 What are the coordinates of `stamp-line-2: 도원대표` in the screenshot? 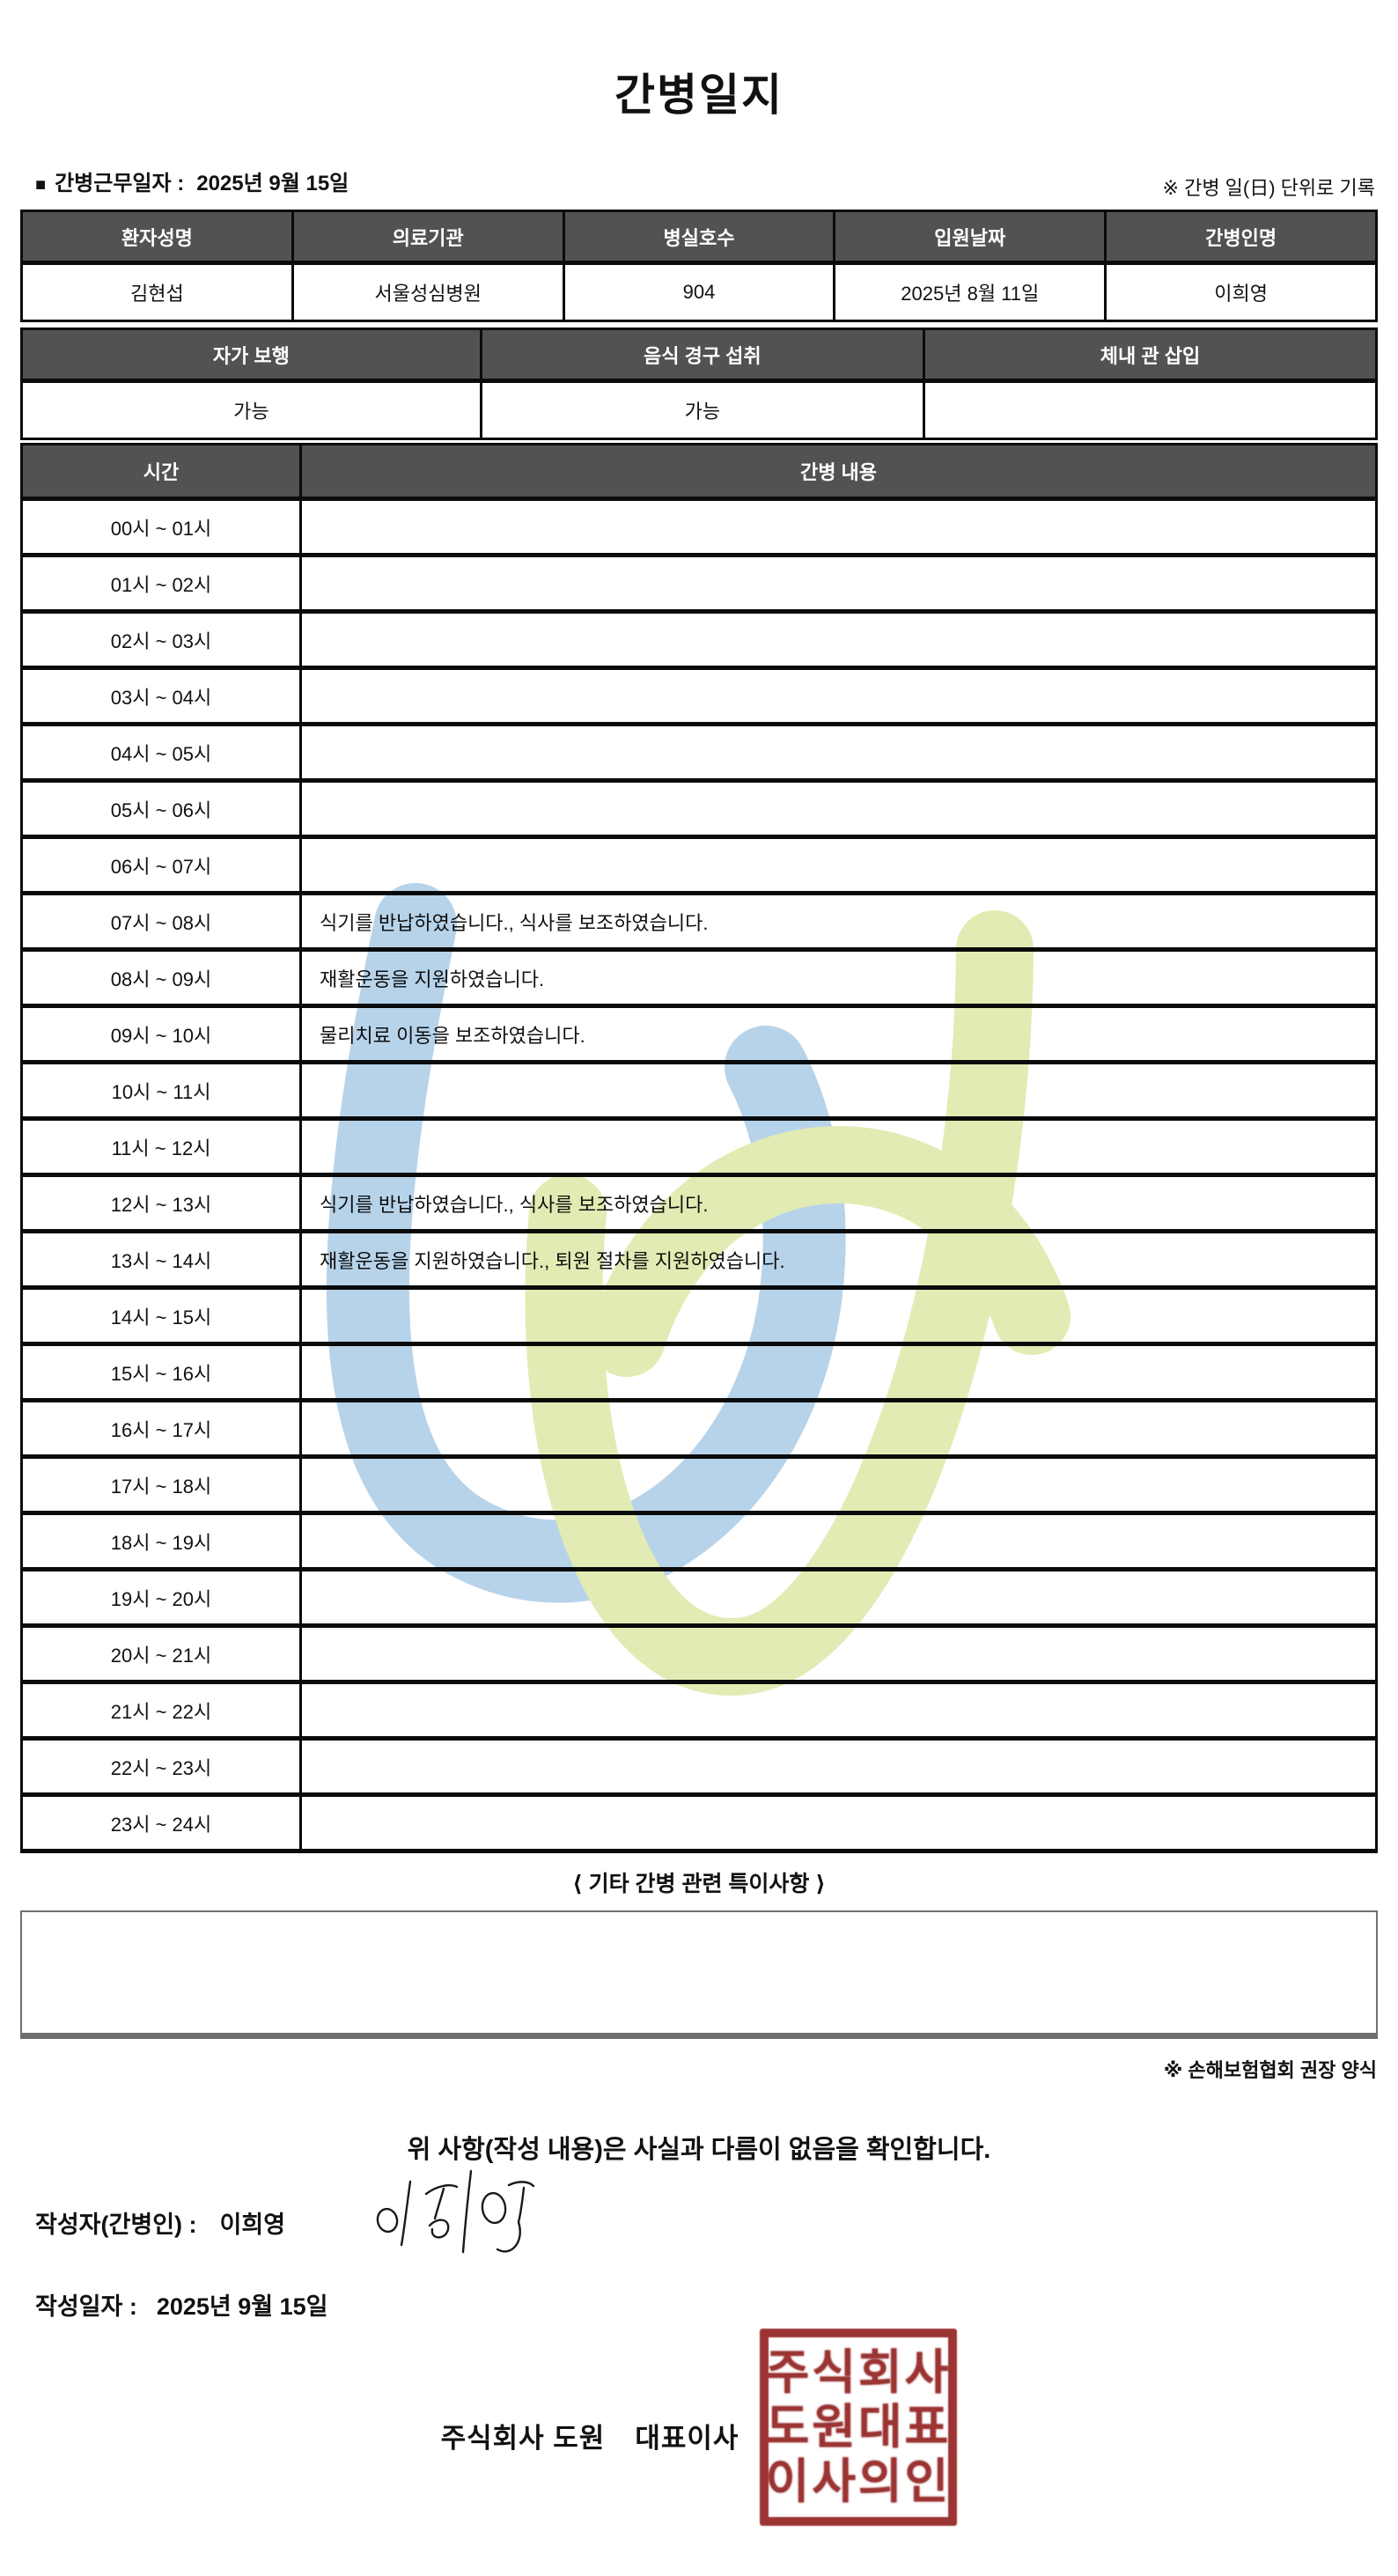 It's located at (858, 2427).